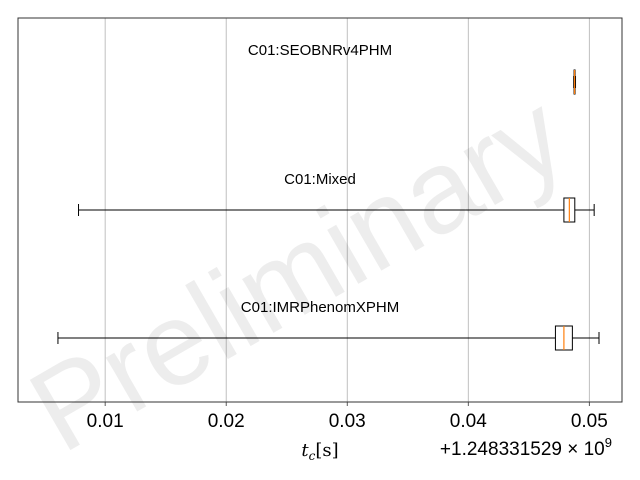  I want to click on x-axis-label-symbol: t, so click(305, 450).